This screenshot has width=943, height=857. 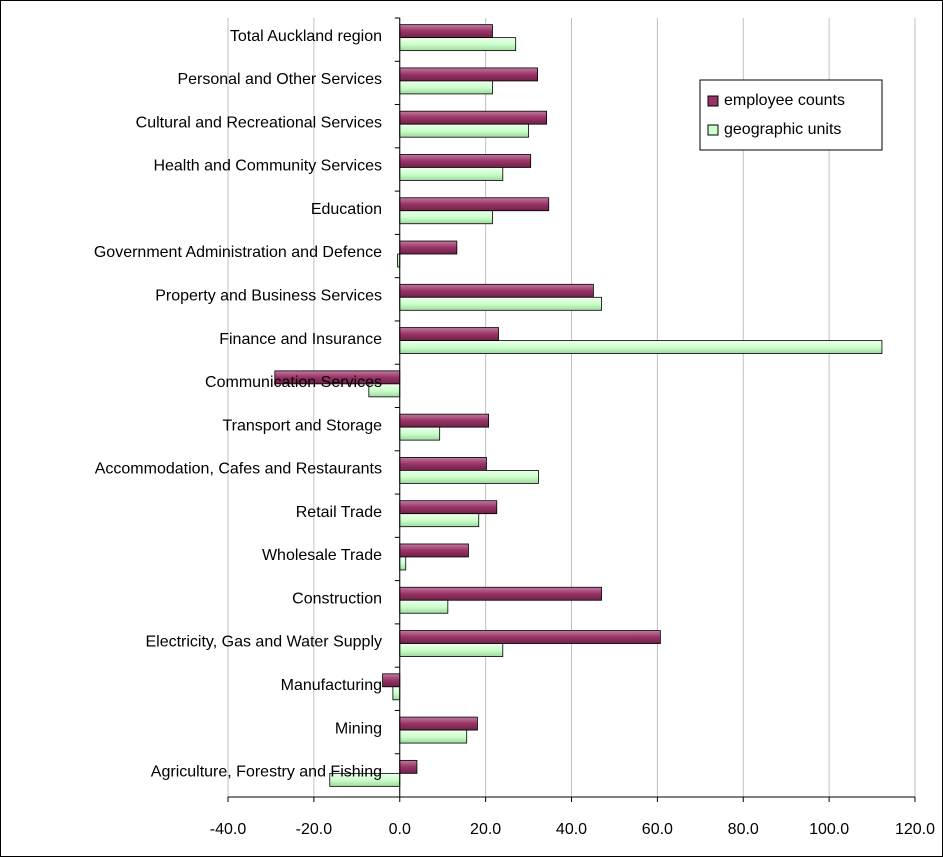 I want to click on y-tick-label: Agriculture, Forestry and Fishing, so click(x=266, y=772).